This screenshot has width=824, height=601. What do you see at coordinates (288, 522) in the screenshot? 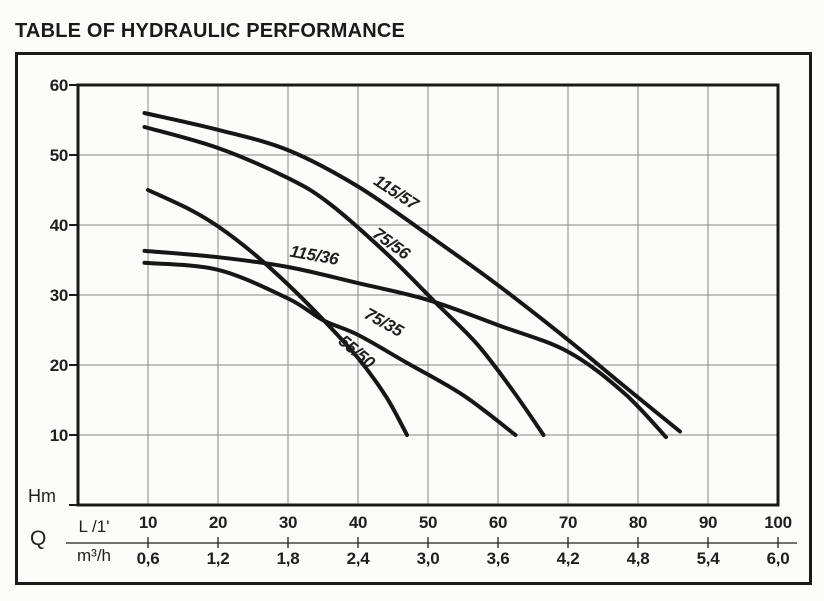
I see `x-axis-l1-label: 30` at bounding box center [288, 522].